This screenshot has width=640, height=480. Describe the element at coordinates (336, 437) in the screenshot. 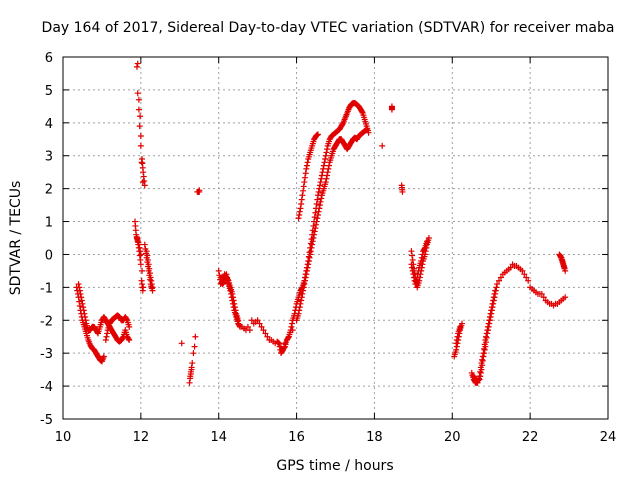

I see `x-tick-labels: 10 12 14 16 18 20 22 24` at that location.